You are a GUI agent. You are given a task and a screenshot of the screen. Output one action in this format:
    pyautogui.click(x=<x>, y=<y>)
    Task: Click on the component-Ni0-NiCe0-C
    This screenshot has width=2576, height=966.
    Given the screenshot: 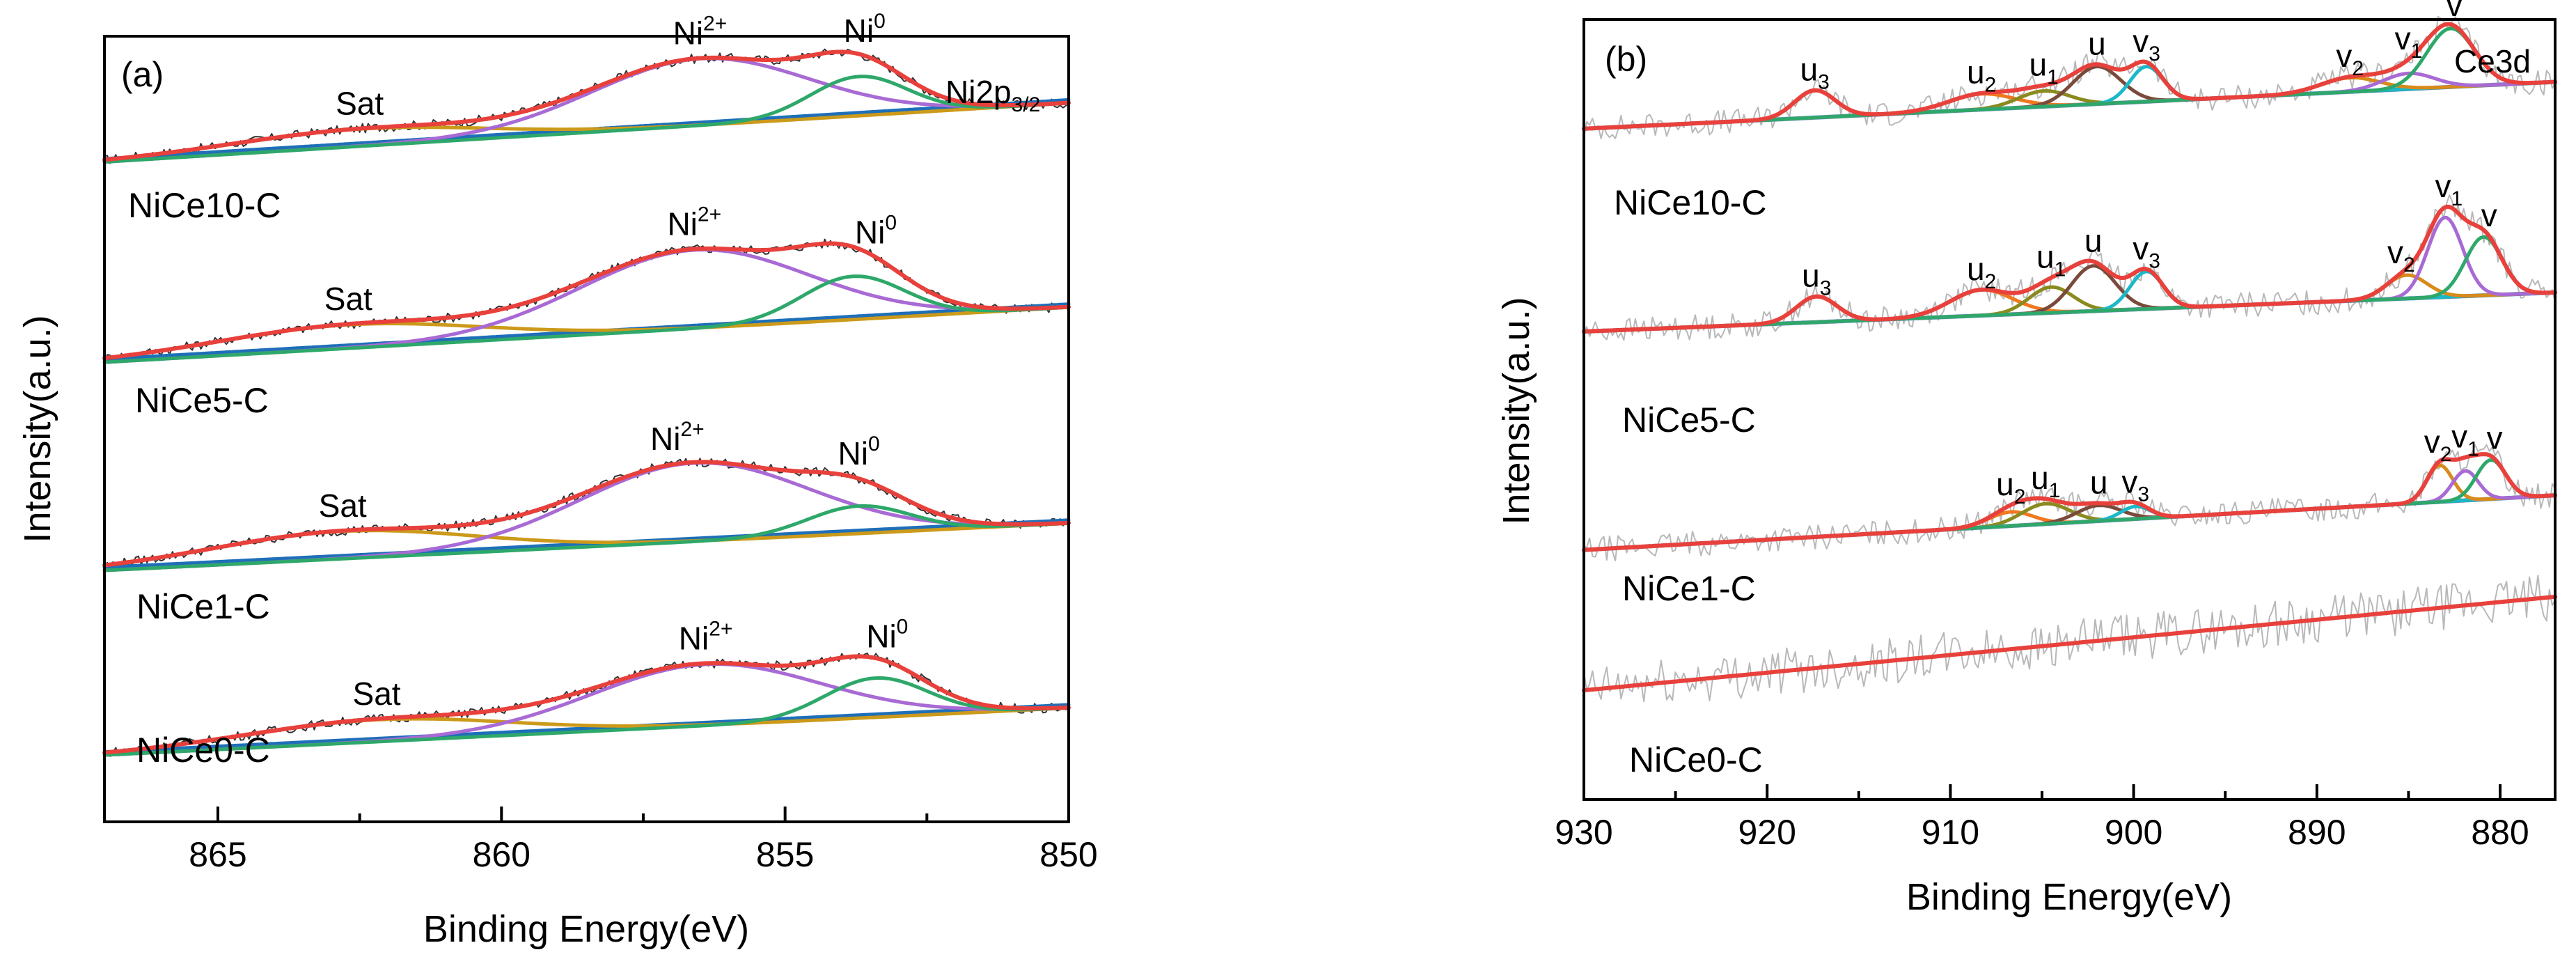 What is the action you would take?
    pyautogui.click(x=586, y=716)
    